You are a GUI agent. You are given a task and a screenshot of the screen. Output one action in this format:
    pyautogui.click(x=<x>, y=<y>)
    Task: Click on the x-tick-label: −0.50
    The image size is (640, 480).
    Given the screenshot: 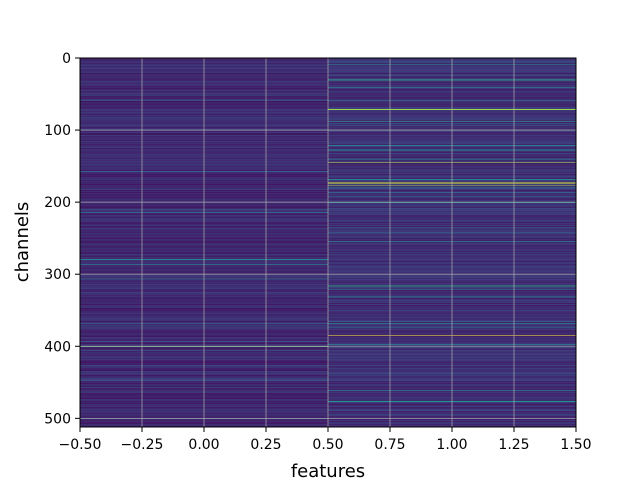 What is the action you would take?
    pyautogui.click(x=80, y=445)
    